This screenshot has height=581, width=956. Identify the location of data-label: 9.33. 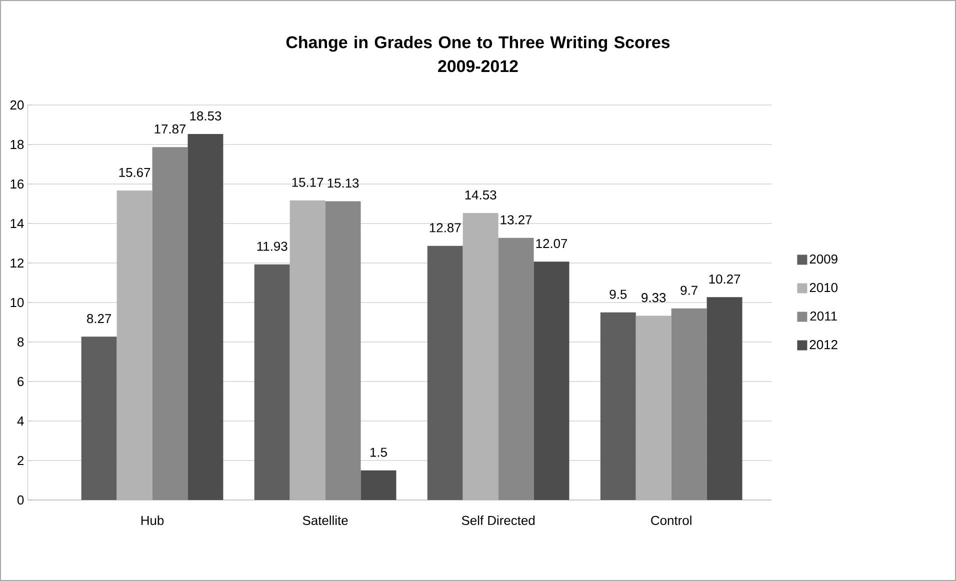
(654, 297).